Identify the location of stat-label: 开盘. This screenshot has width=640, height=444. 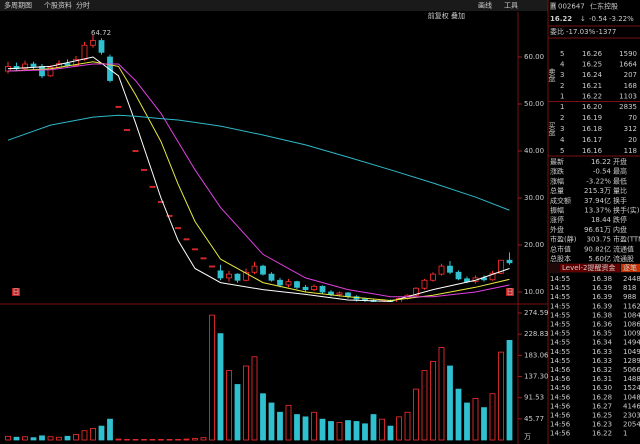
(620, 161).